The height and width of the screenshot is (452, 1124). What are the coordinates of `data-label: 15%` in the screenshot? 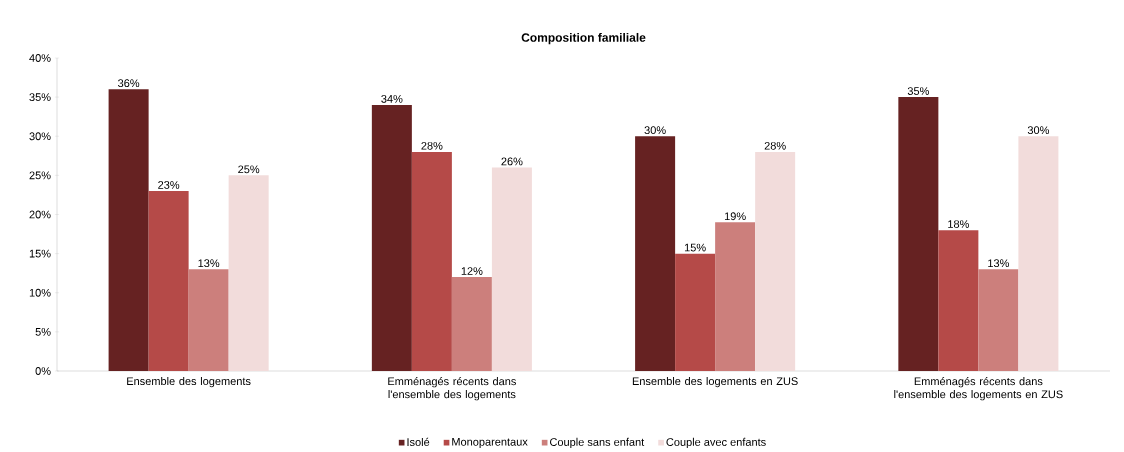 It's located at (695, 247).